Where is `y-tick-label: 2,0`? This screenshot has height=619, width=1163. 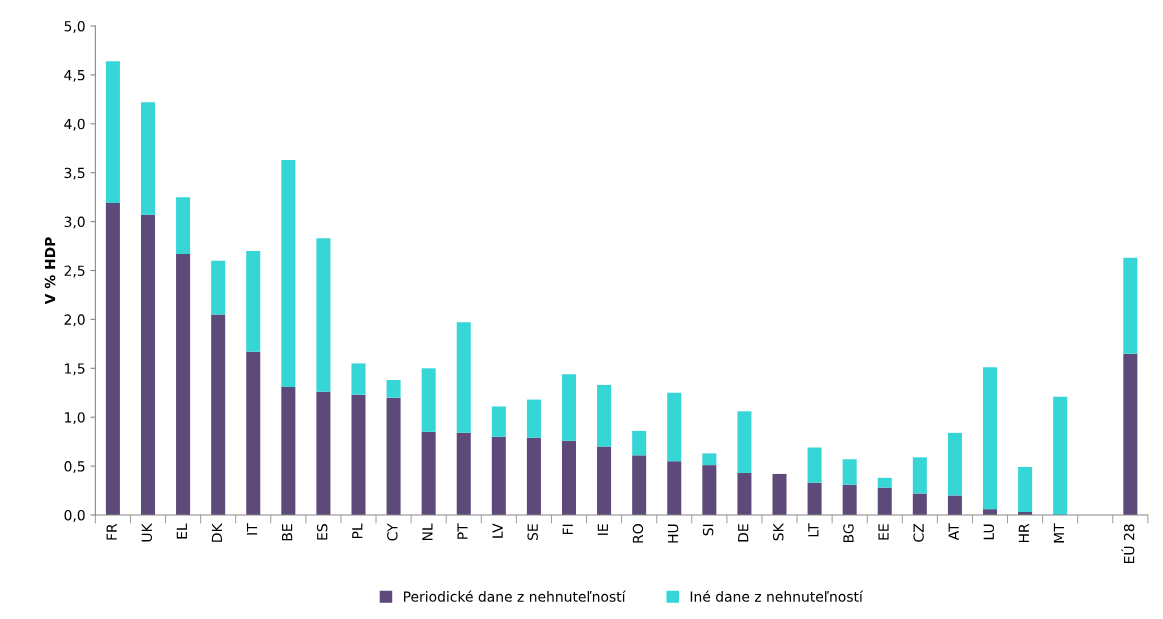
y-tick-label: 2,0 is located at coordinates (74, 320).